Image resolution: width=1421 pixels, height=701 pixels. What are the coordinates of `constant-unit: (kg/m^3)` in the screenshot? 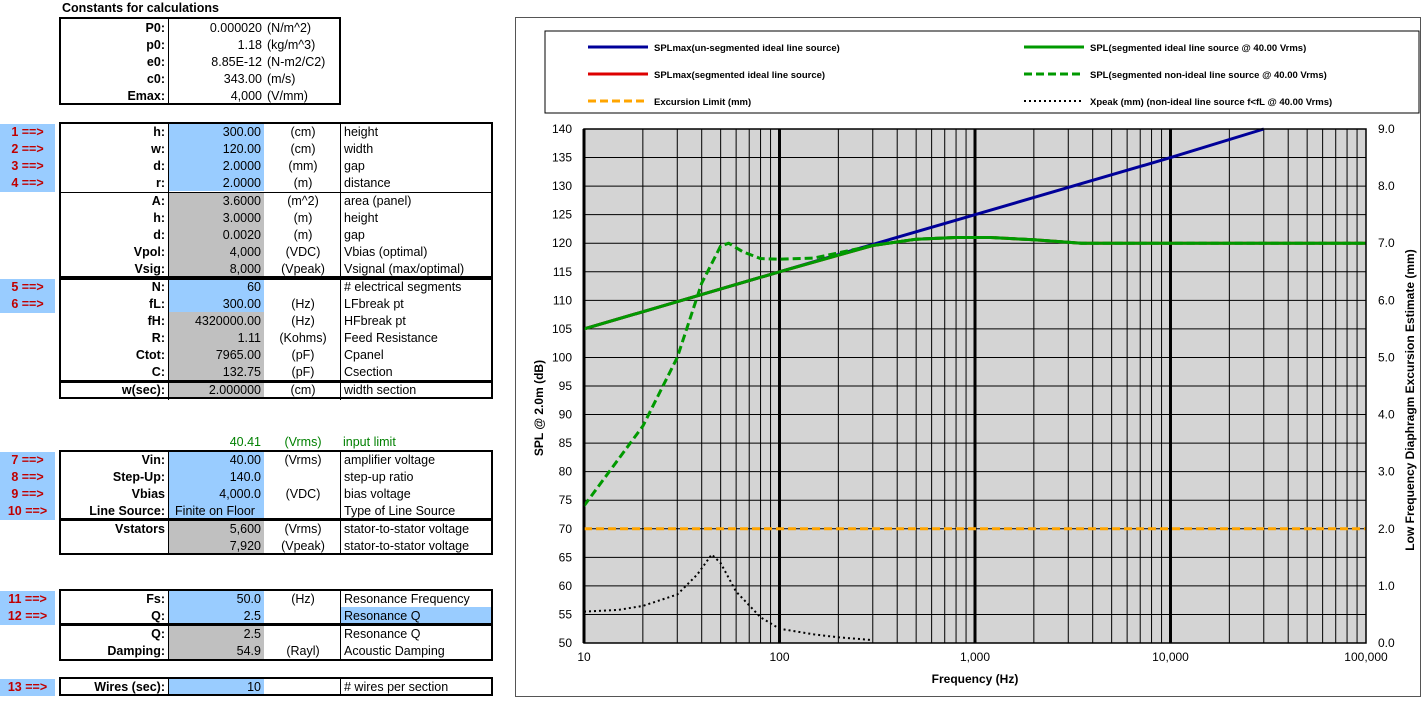 It's located at (291, 45).